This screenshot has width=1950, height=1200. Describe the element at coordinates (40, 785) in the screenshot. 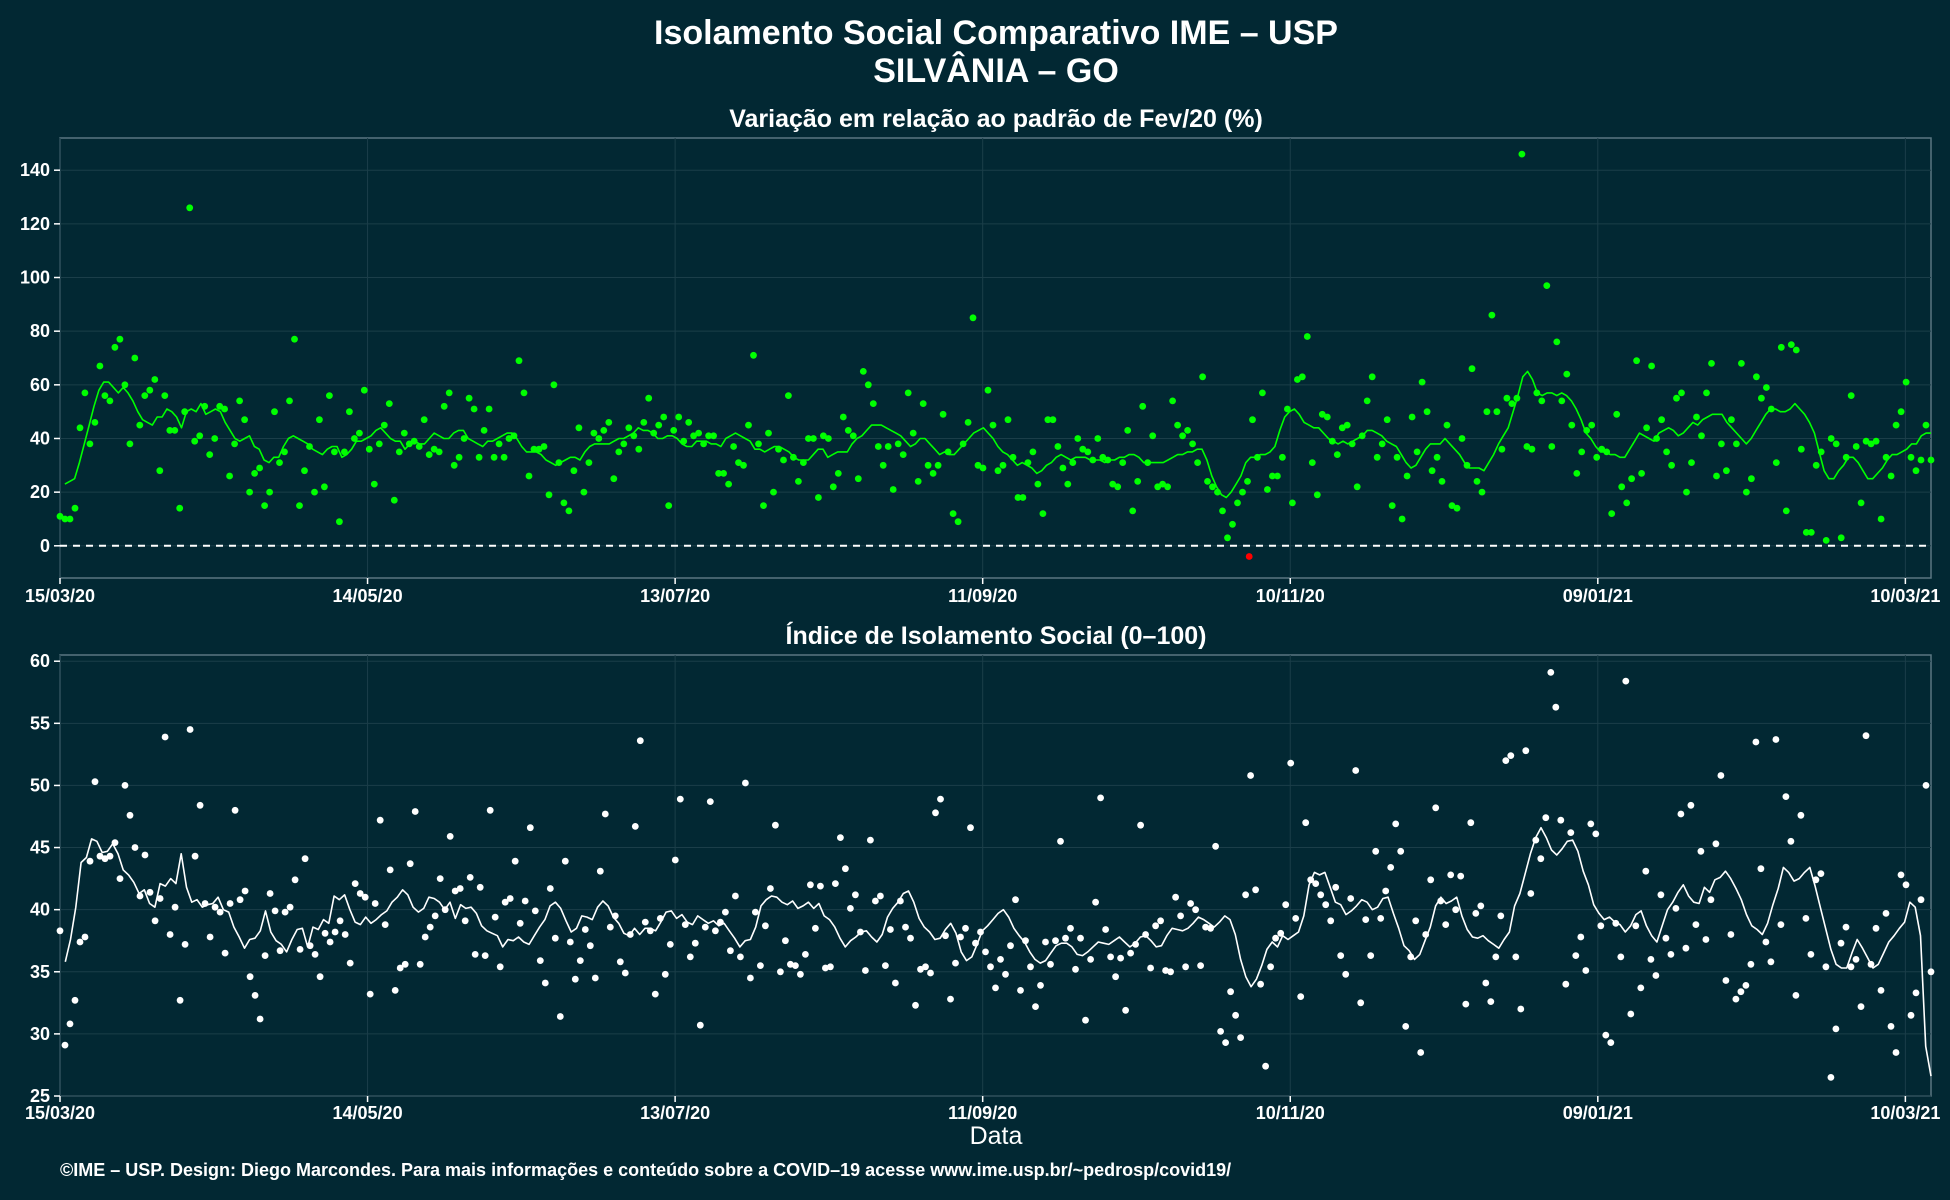

I see `y-tick-label: 50` at that location.